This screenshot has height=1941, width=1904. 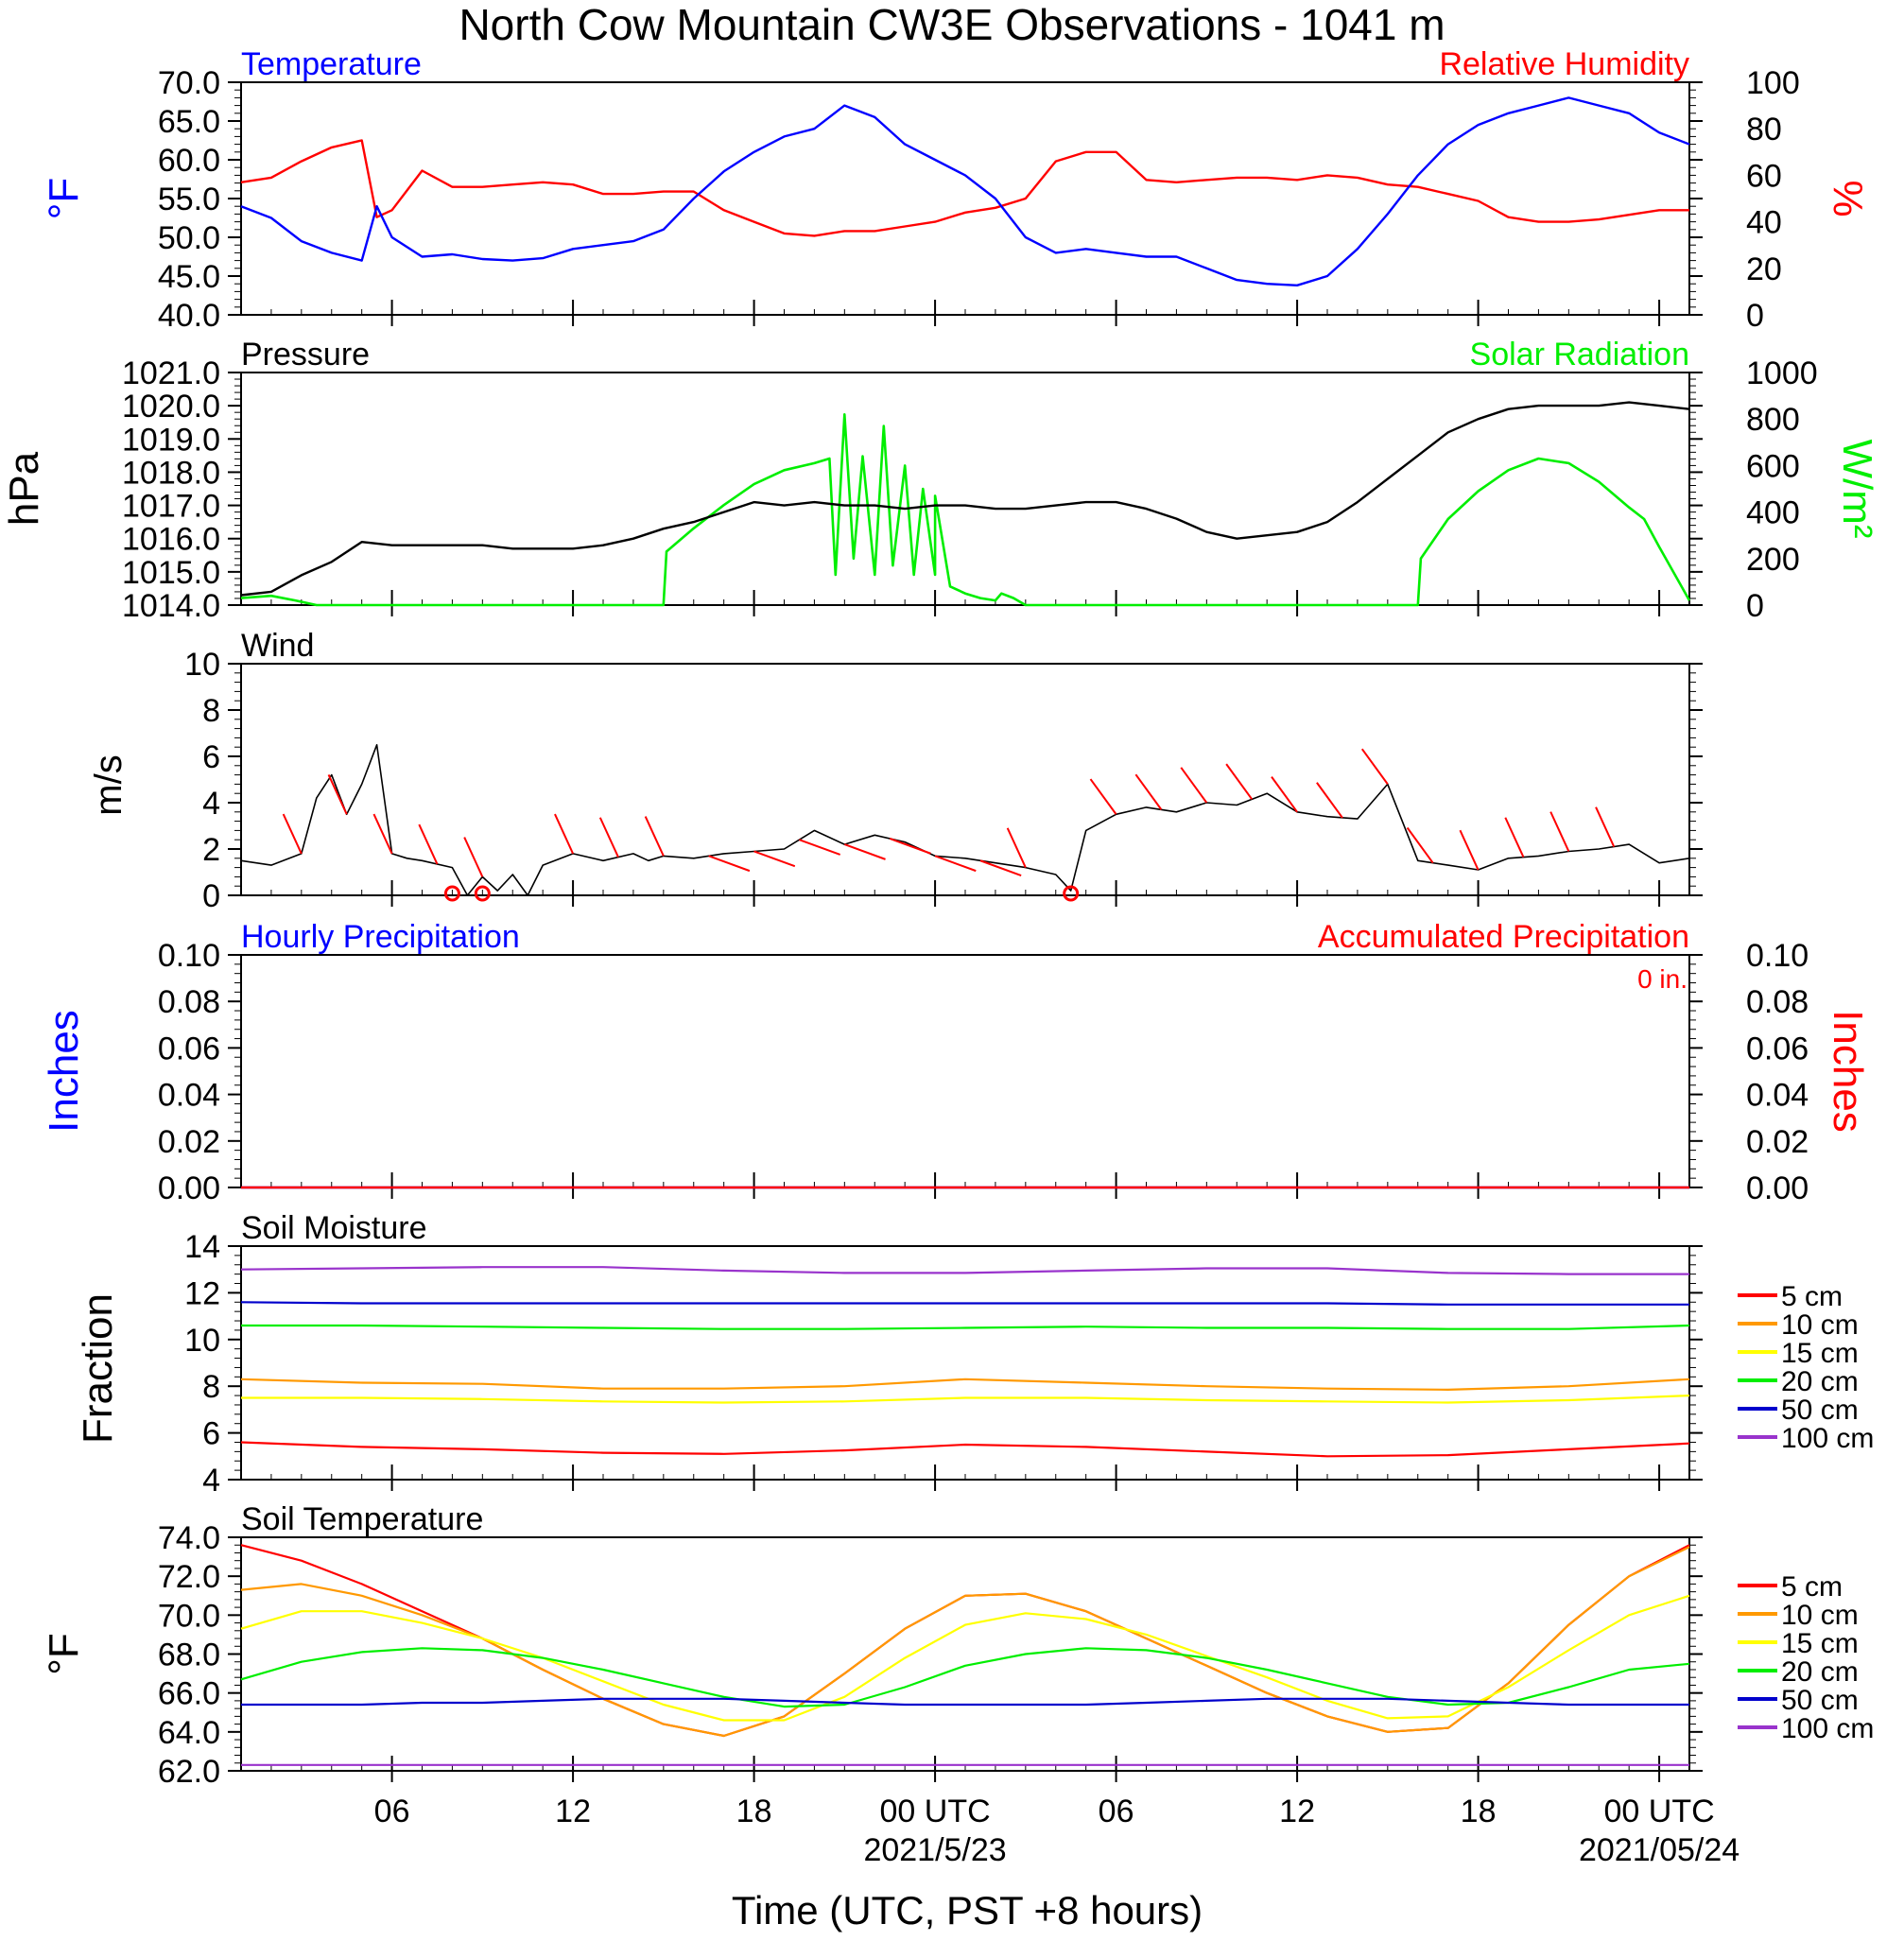 I want to click on soil_temp-y-tick-label: 70.0, so click(x=189, y=1616).